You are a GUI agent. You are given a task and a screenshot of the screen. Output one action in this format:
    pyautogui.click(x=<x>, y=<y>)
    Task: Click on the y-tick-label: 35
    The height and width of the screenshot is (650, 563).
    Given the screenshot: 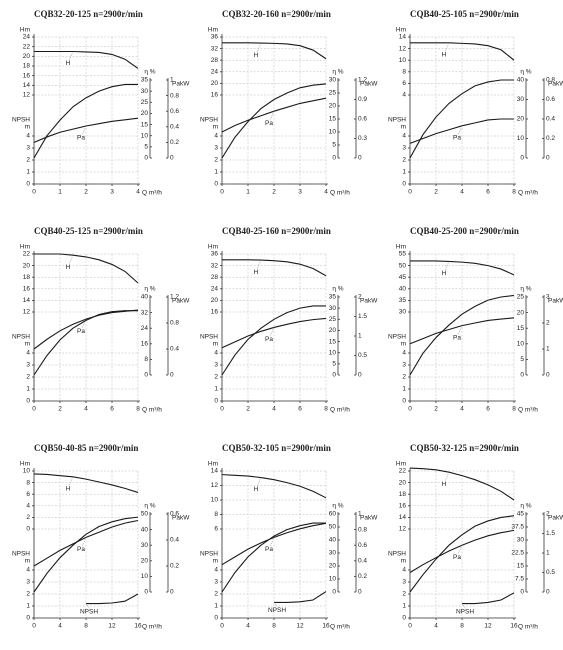 What is the action you would take?
    pyautogui.click(x=403, y=300)
    